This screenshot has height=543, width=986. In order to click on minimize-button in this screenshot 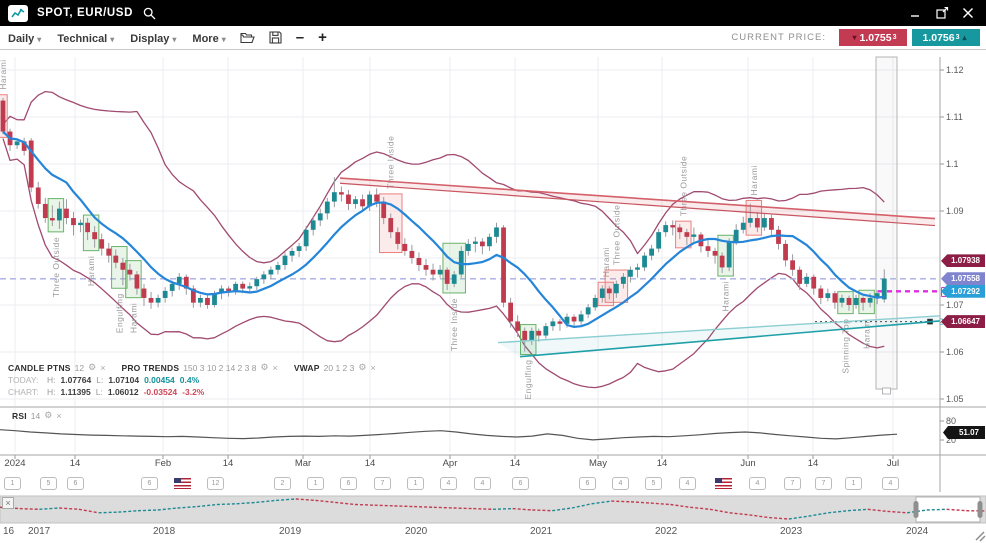, I will do `click(916, 13)`.